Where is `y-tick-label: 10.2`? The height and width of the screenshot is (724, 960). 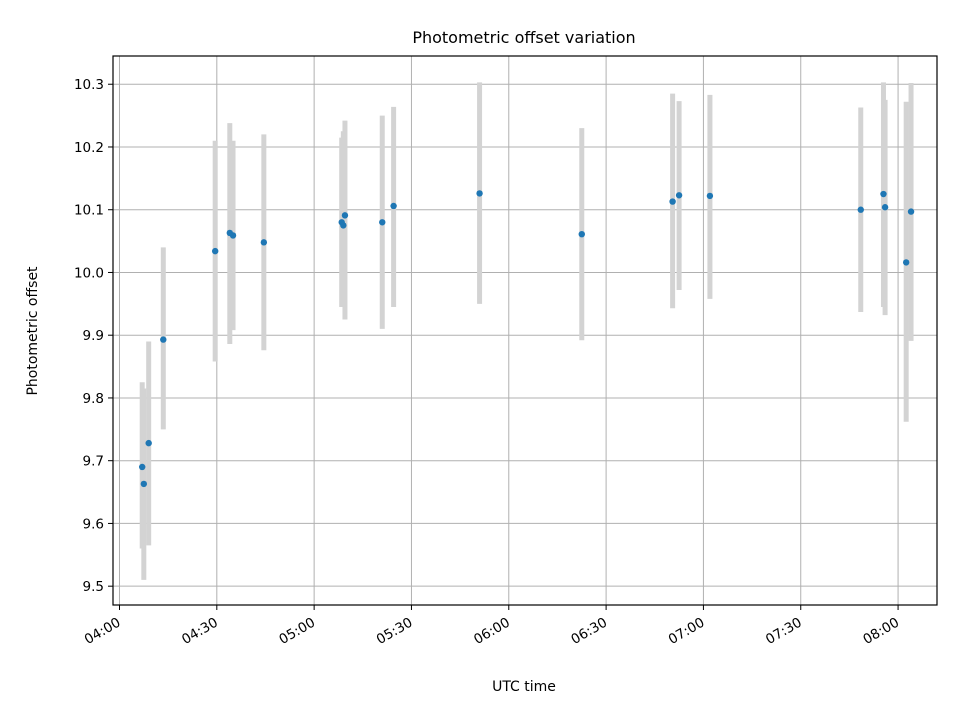 y-tick-label: 10.2 is located at coordinates (89, 148).